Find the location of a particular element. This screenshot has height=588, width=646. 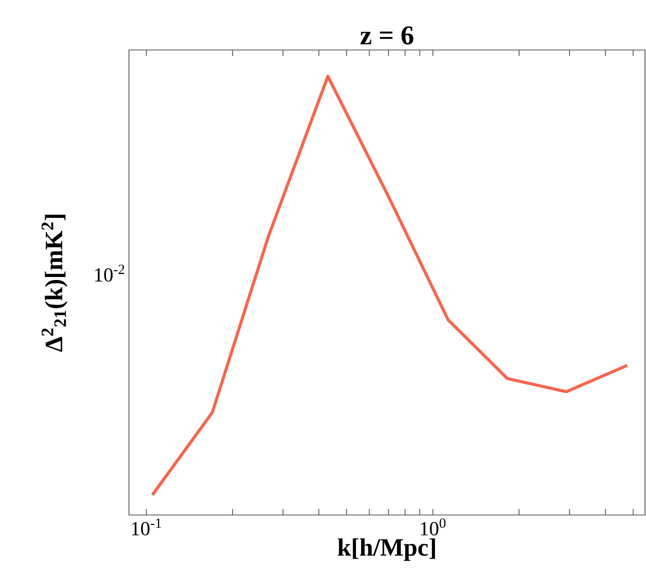

chart-title: z = 6 is located at coordinates (387, 35).